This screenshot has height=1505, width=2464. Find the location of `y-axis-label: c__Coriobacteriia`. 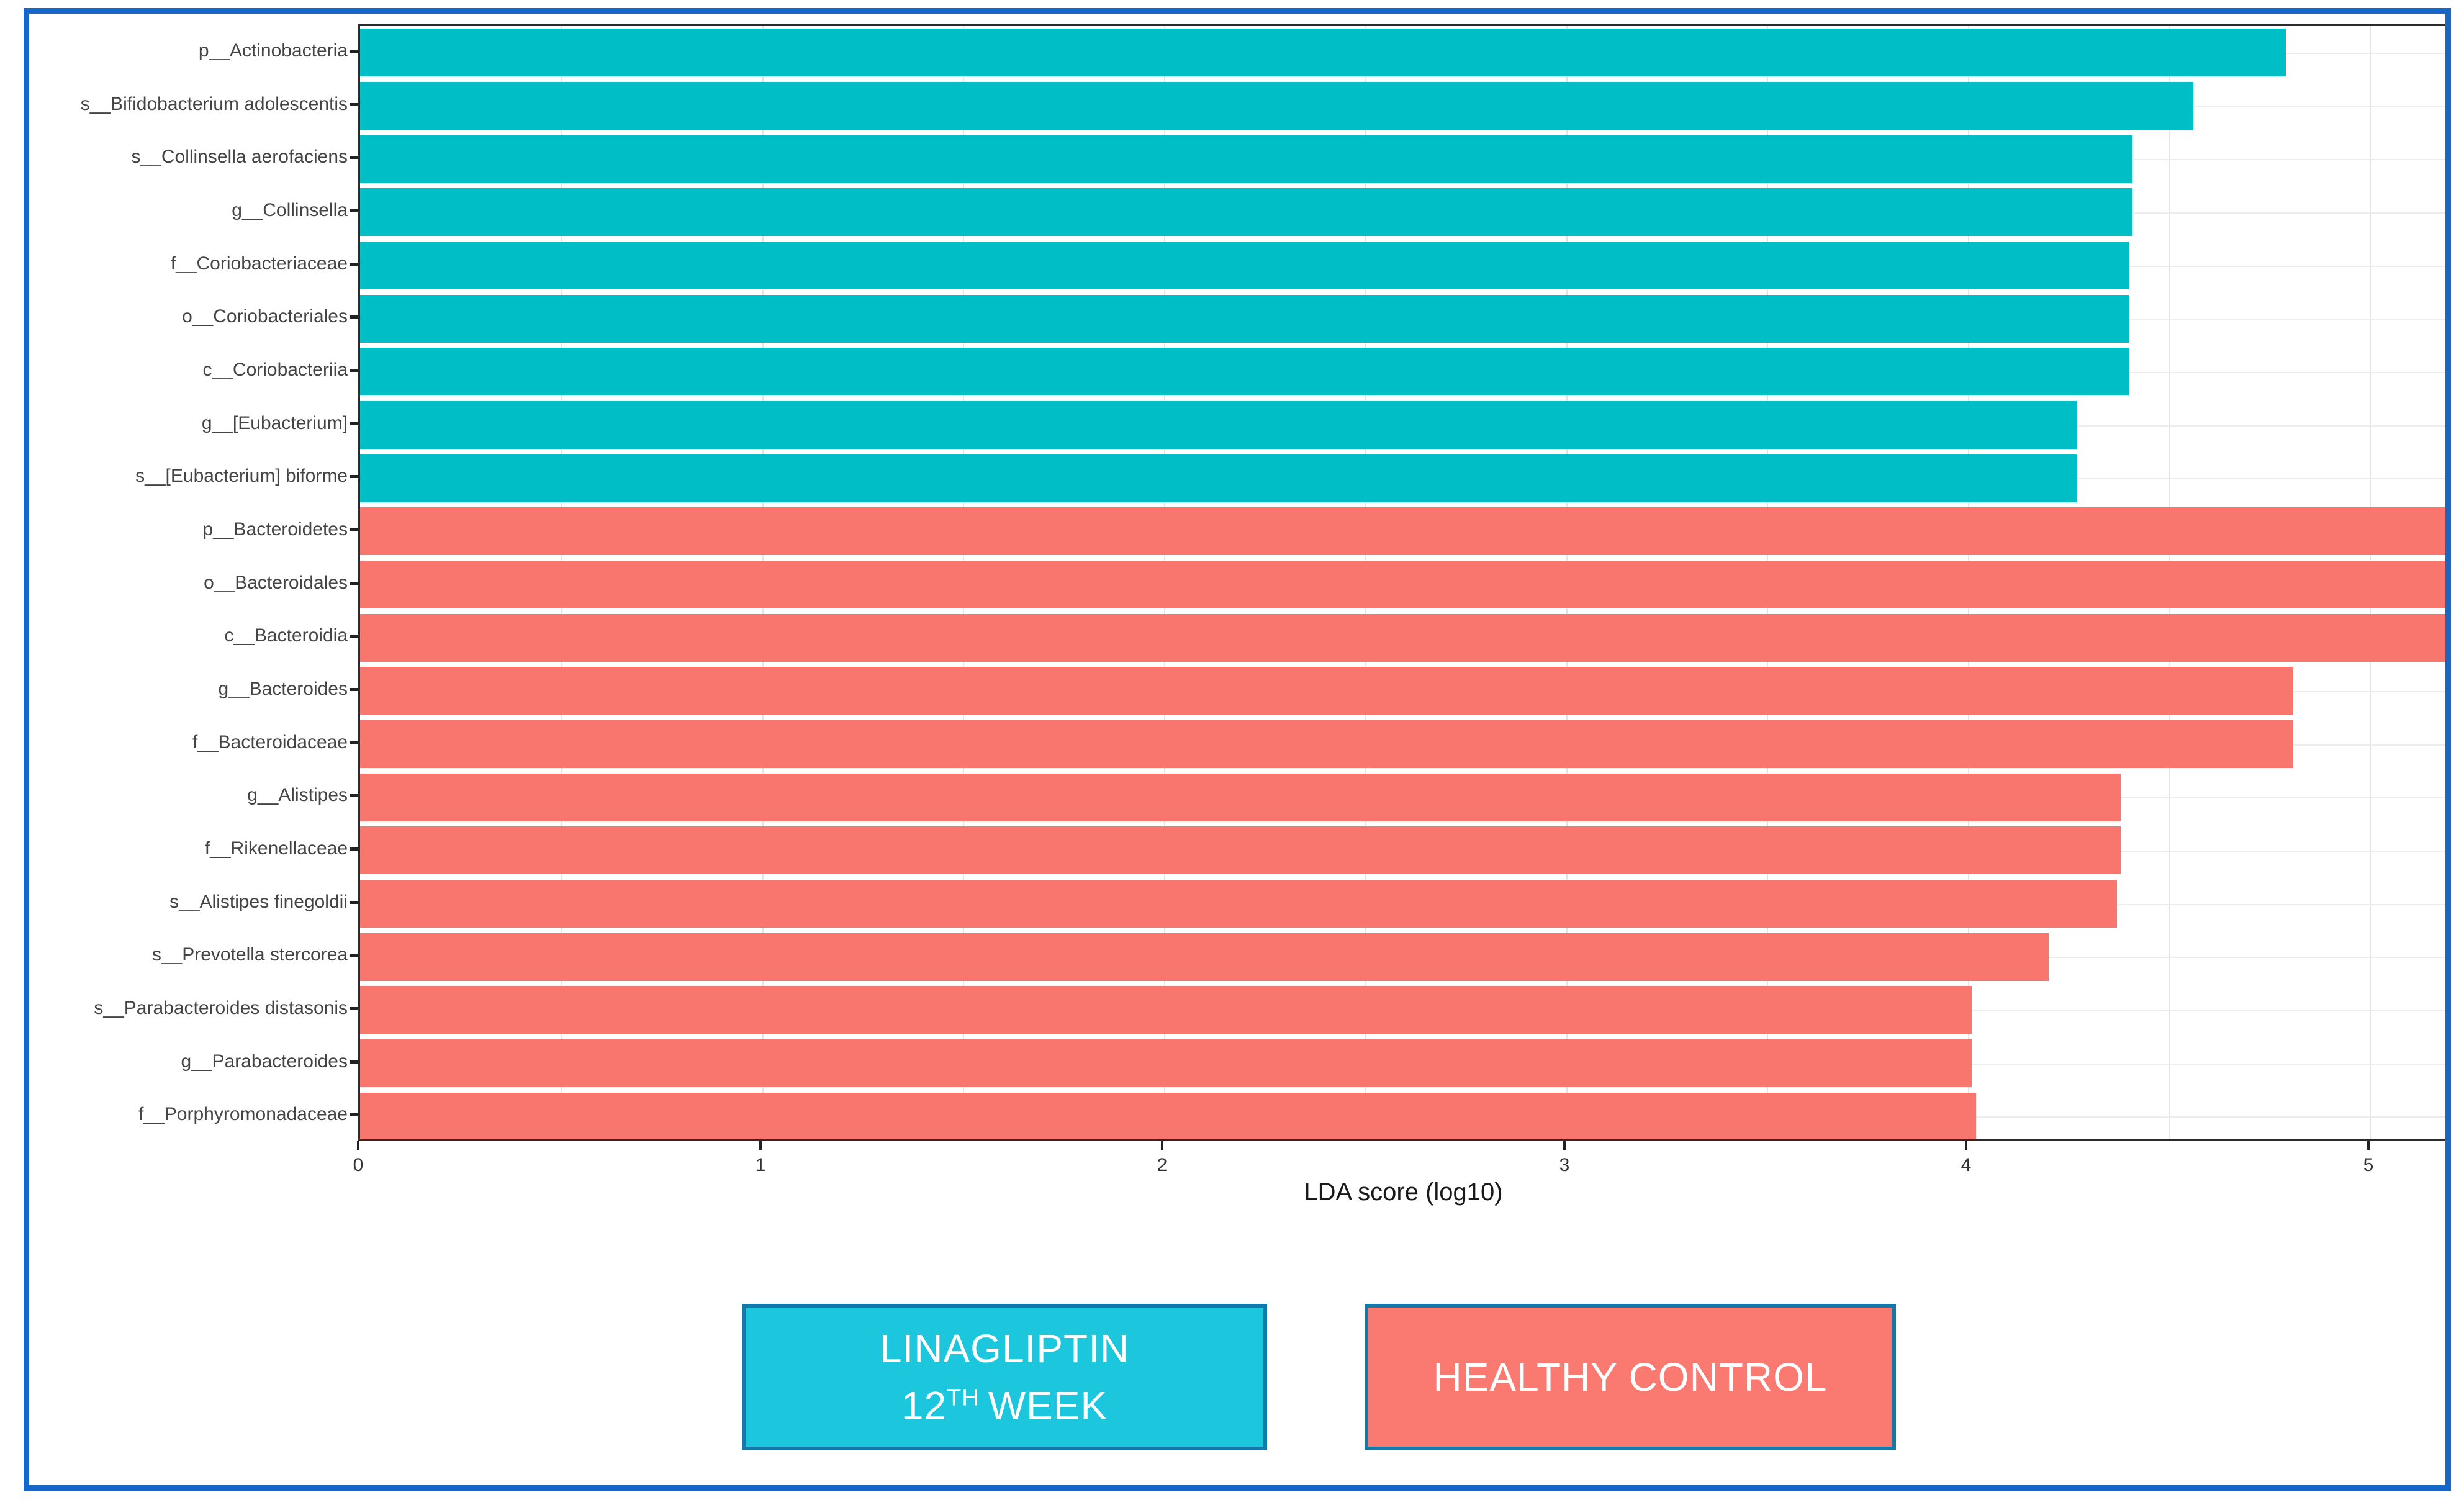

y-axis-label: c__Coriobacteriia is located at coordinates (275, 370).